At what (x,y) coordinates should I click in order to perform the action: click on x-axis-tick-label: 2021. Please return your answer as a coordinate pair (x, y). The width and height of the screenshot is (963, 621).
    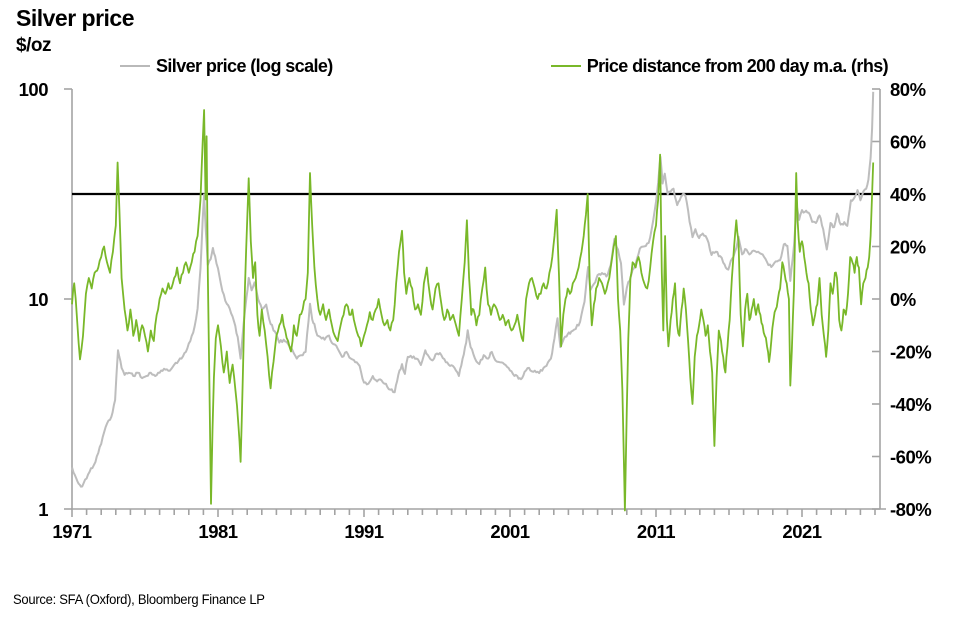
    Looking at the image, I should click on (801, 531).